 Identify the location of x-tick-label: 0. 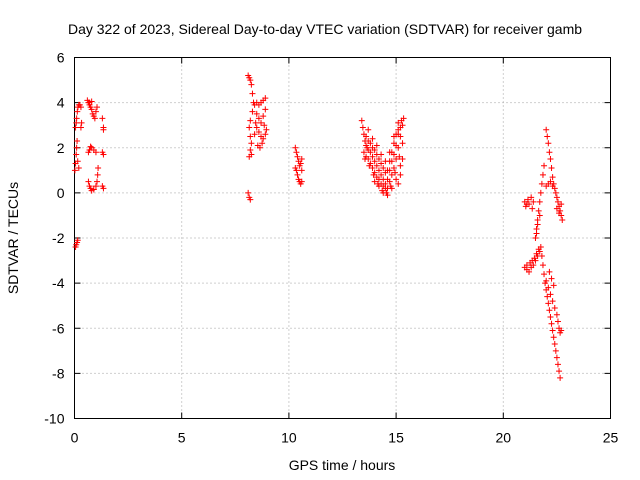
(75, 438).